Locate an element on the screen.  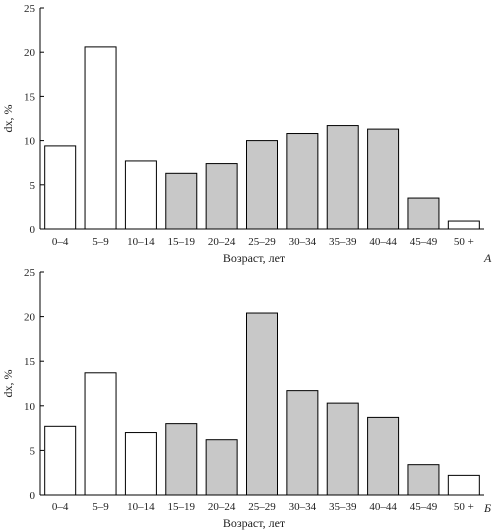
panel-label: А is located at coordinates (487, 258).